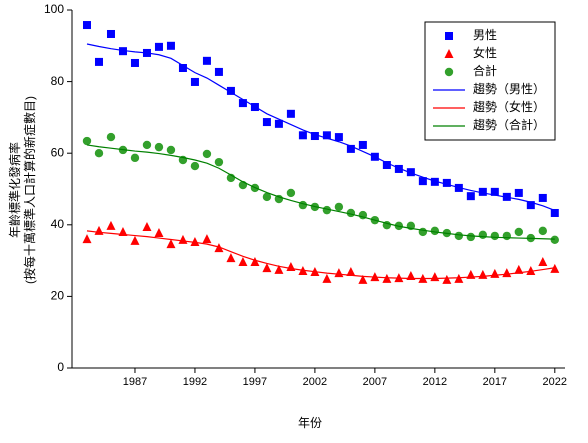 This screenshot has width=588, height=443. What do you see at coordinates (509, 88) in the screenshot?
I see `legend-label: 趨勢（男性）` at bounding box center [509, 88].